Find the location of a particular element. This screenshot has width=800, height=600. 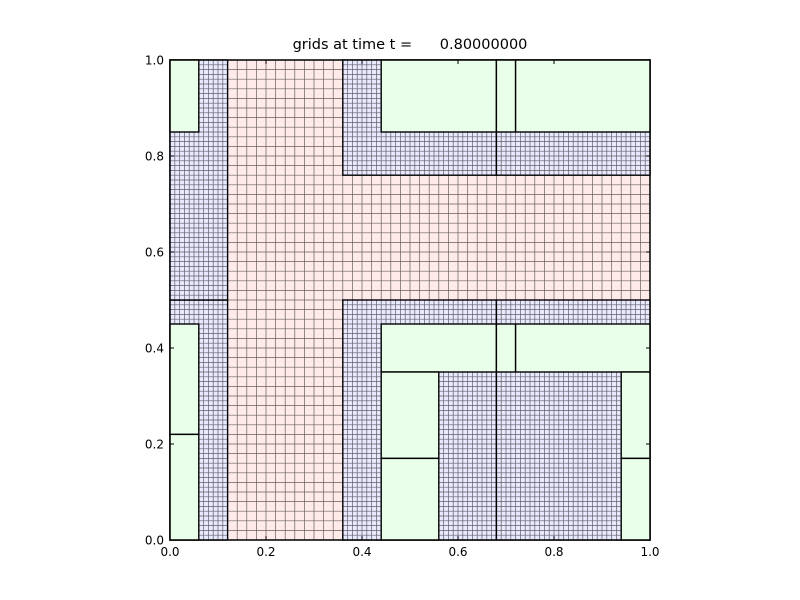

y-tick-label: 0.6 is located at coordinates (154, 253).